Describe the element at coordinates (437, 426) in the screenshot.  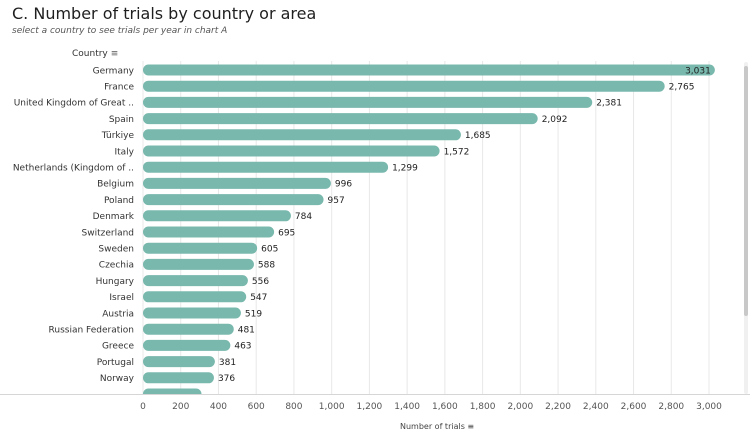
I see `x-axis-title: Number of trials ≡` at that location.